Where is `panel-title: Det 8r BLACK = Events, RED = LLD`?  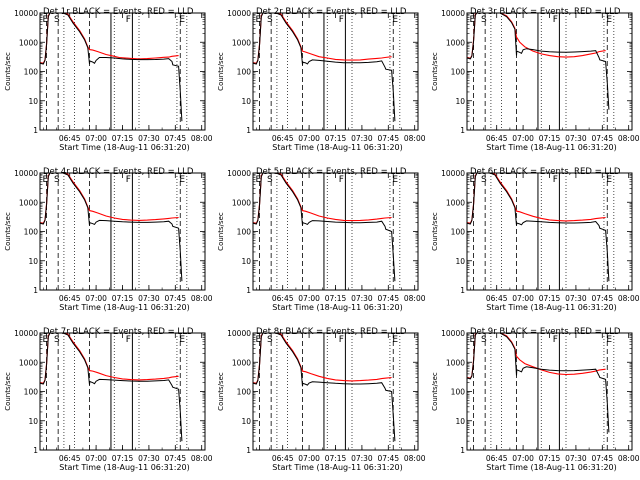 panel-title: Det 8r BLACK = Events, RED = LLD is located at coordinates (331, 332).